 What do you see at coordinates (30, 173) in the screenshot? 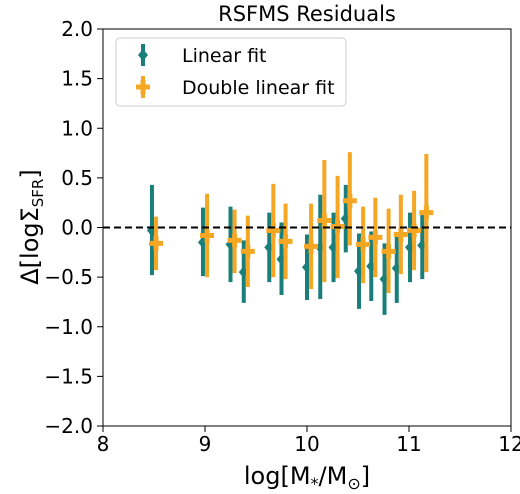
I see `y-axis-label-end: ]` at bounding box center [30, 173].